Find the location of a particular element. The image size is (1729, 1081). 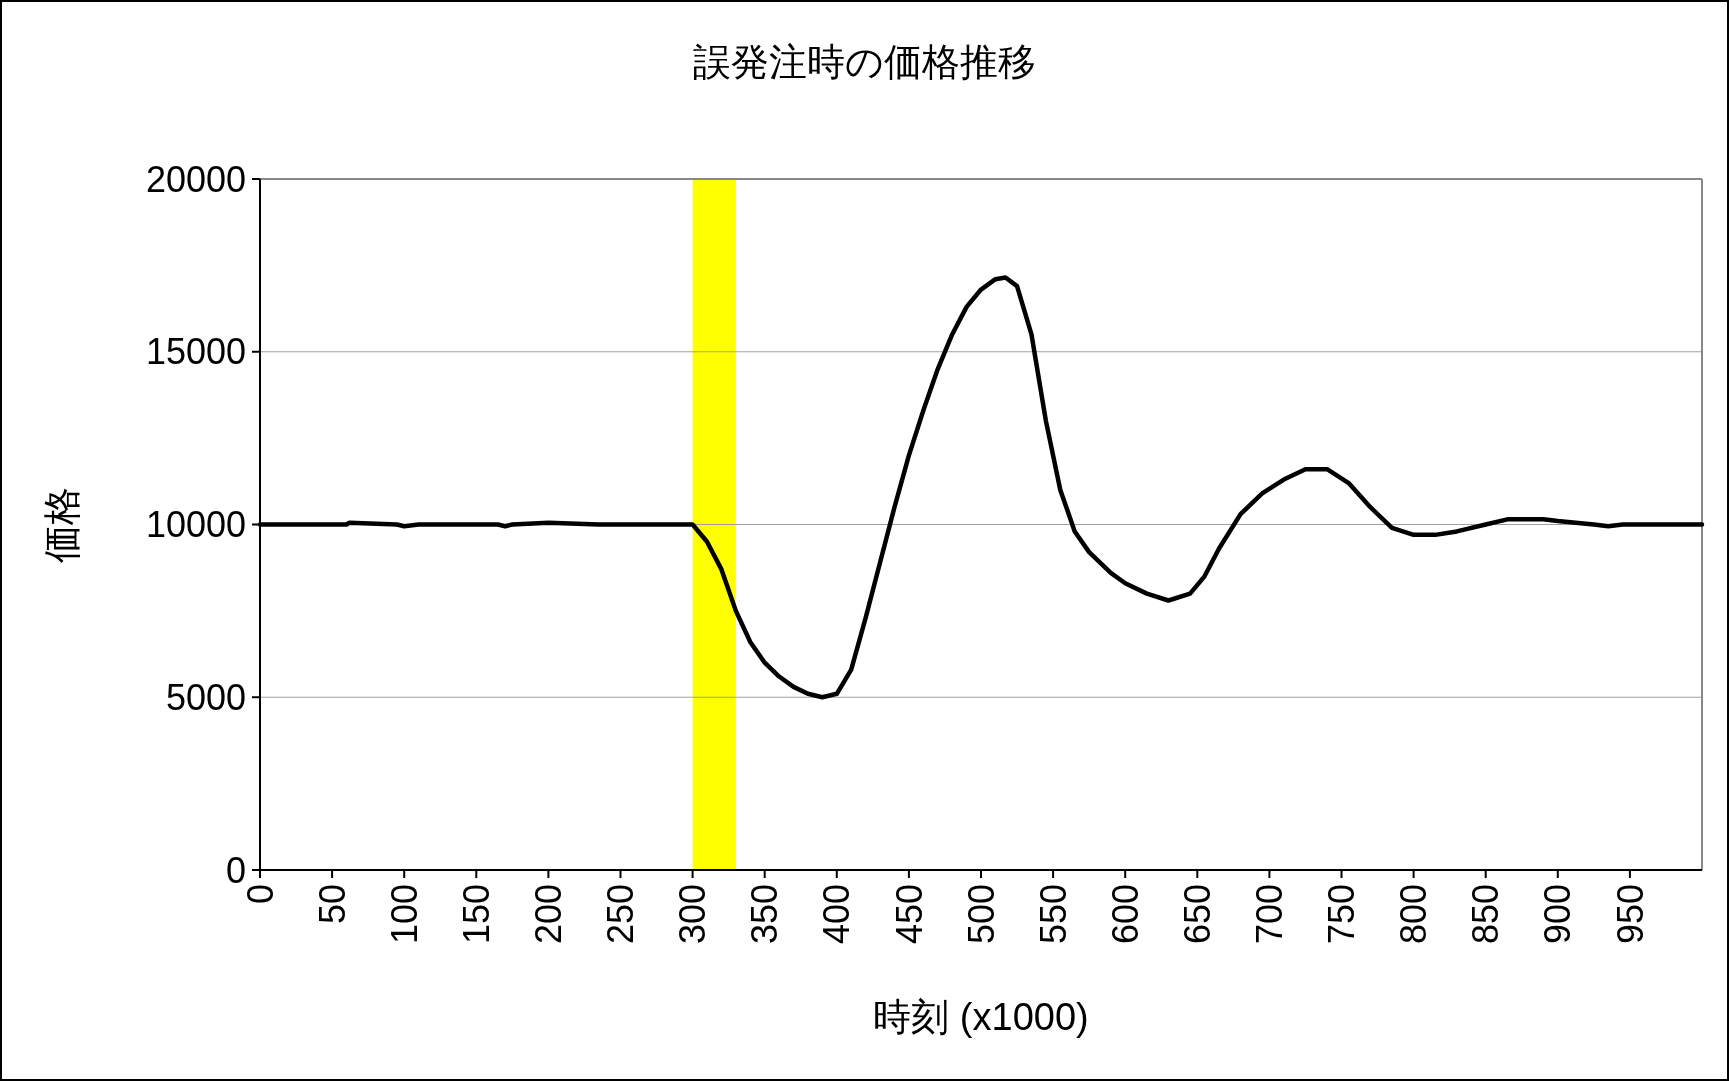

x-tick-label: 850 is located at coordinates (1486, 914).